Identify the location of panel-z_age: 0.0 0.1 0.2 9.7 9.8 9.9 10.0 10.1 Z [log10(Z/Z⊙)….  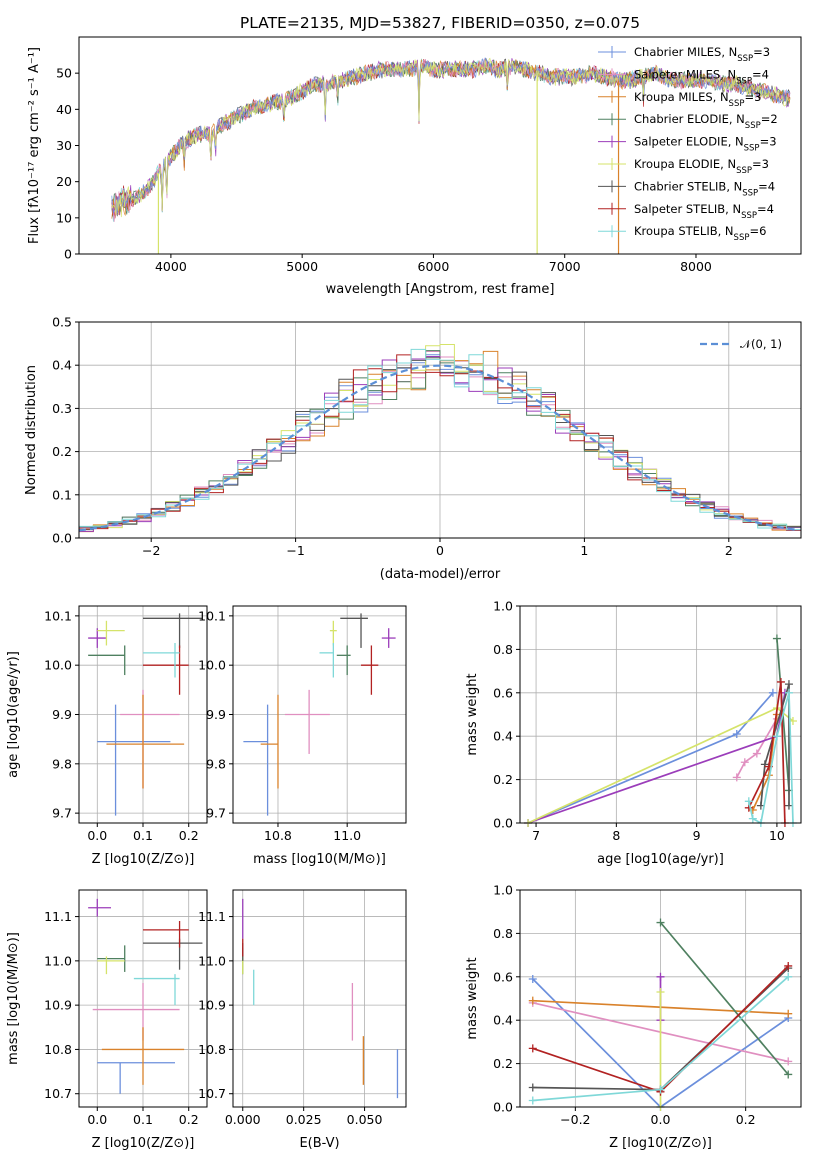
(107, 736).